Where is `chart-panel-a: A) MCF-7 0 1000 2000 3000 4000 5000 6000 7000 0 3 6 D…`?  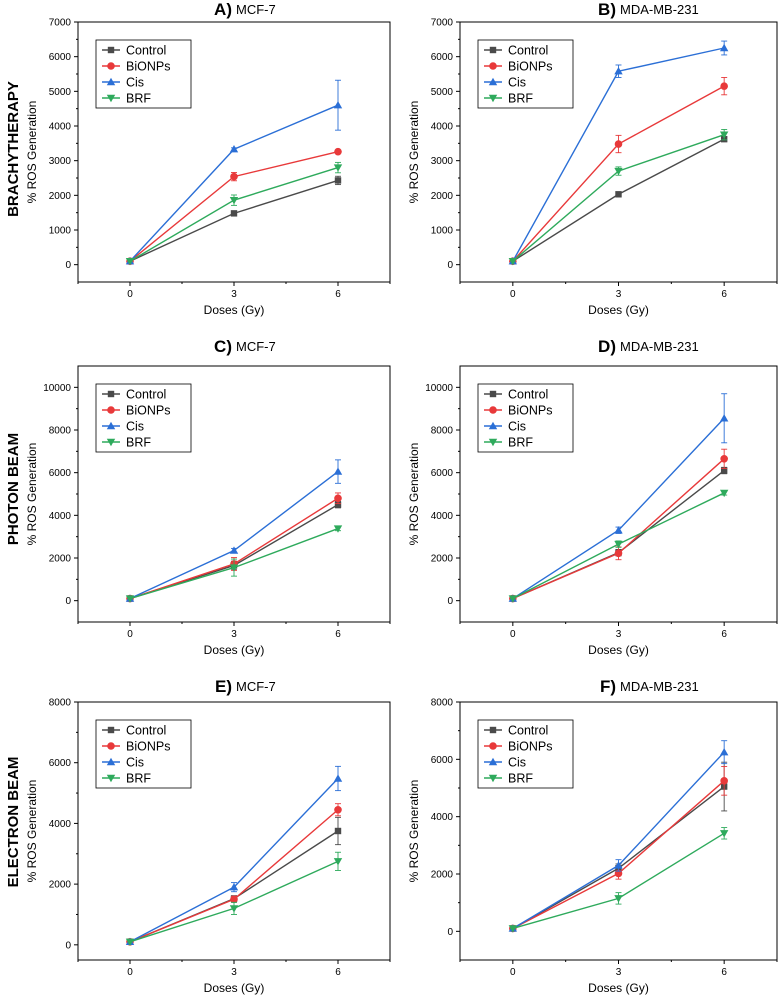 chart-panel-a: A) MCF-7 0 1000 2000 3000 4000 5000 6000 7000 0 3 6 D… is located at coordinates (208, 158).